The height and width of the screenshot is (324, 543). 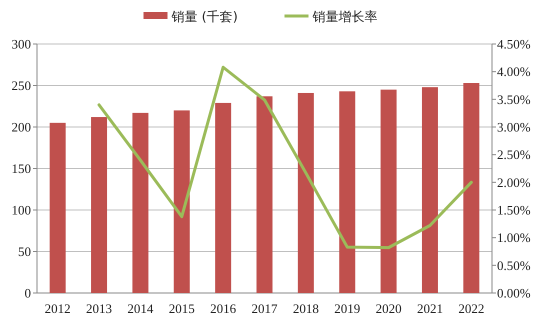 I want to click on x-tick-label: 2019, so click(x=347, y=308).